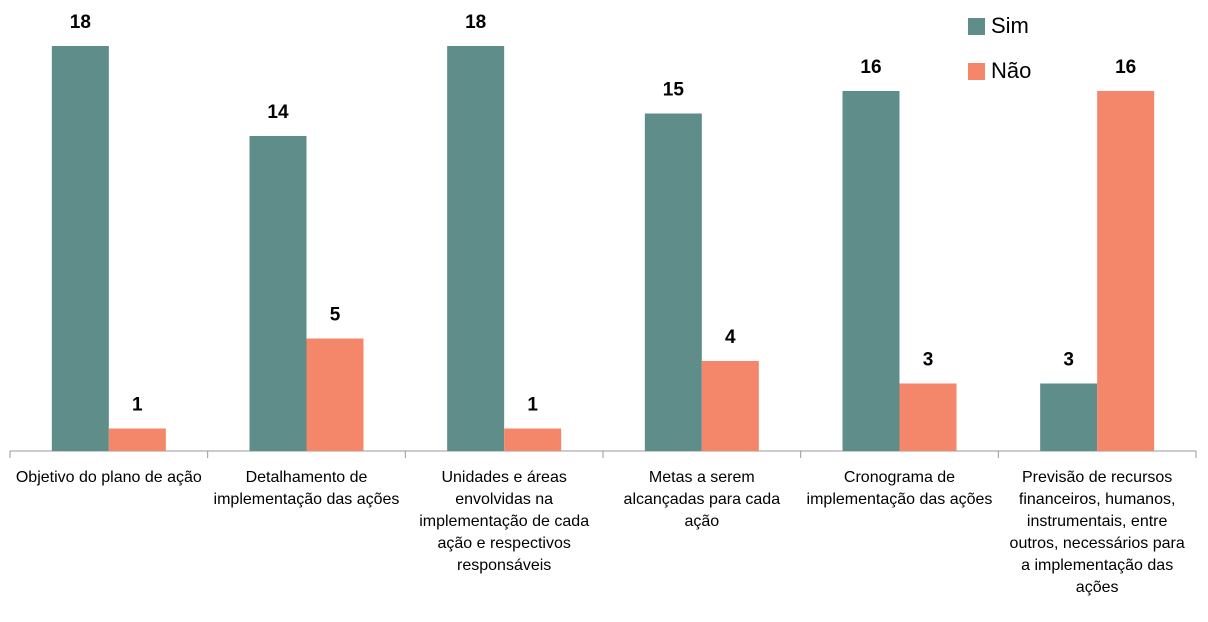 Image resolution: width=1208 pixels, height=622 pixels. Describe the element at coordinates (1010, 25) in the screenshot. I see `legend-label: Sim` at that location.